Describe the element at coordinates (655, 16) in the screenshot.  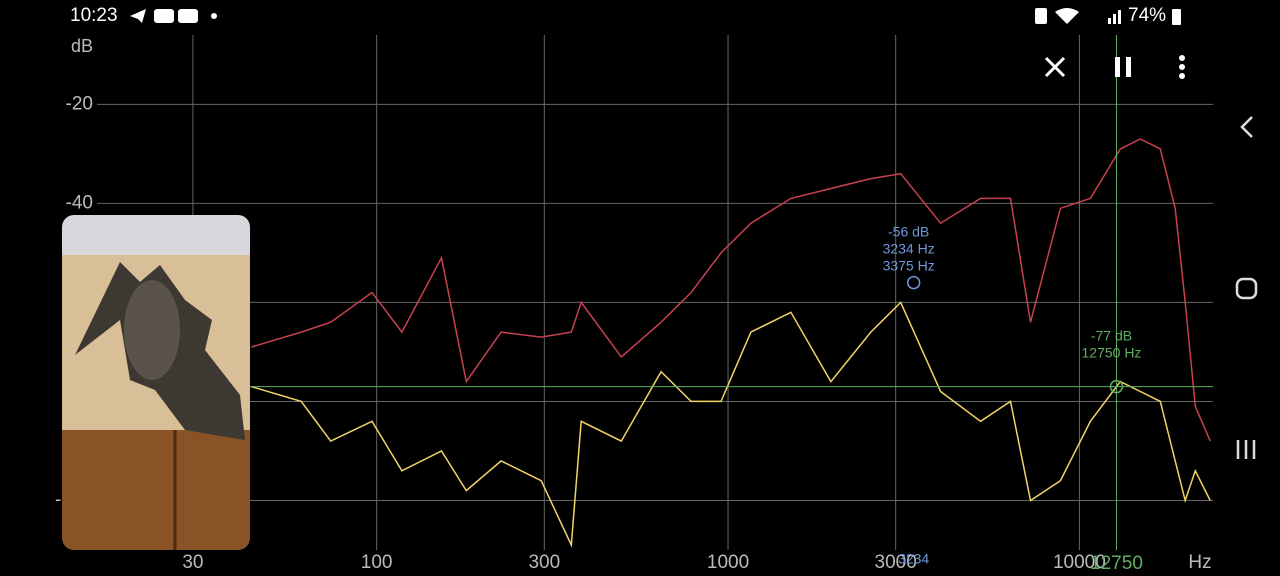
I see `status-icons` at that location.